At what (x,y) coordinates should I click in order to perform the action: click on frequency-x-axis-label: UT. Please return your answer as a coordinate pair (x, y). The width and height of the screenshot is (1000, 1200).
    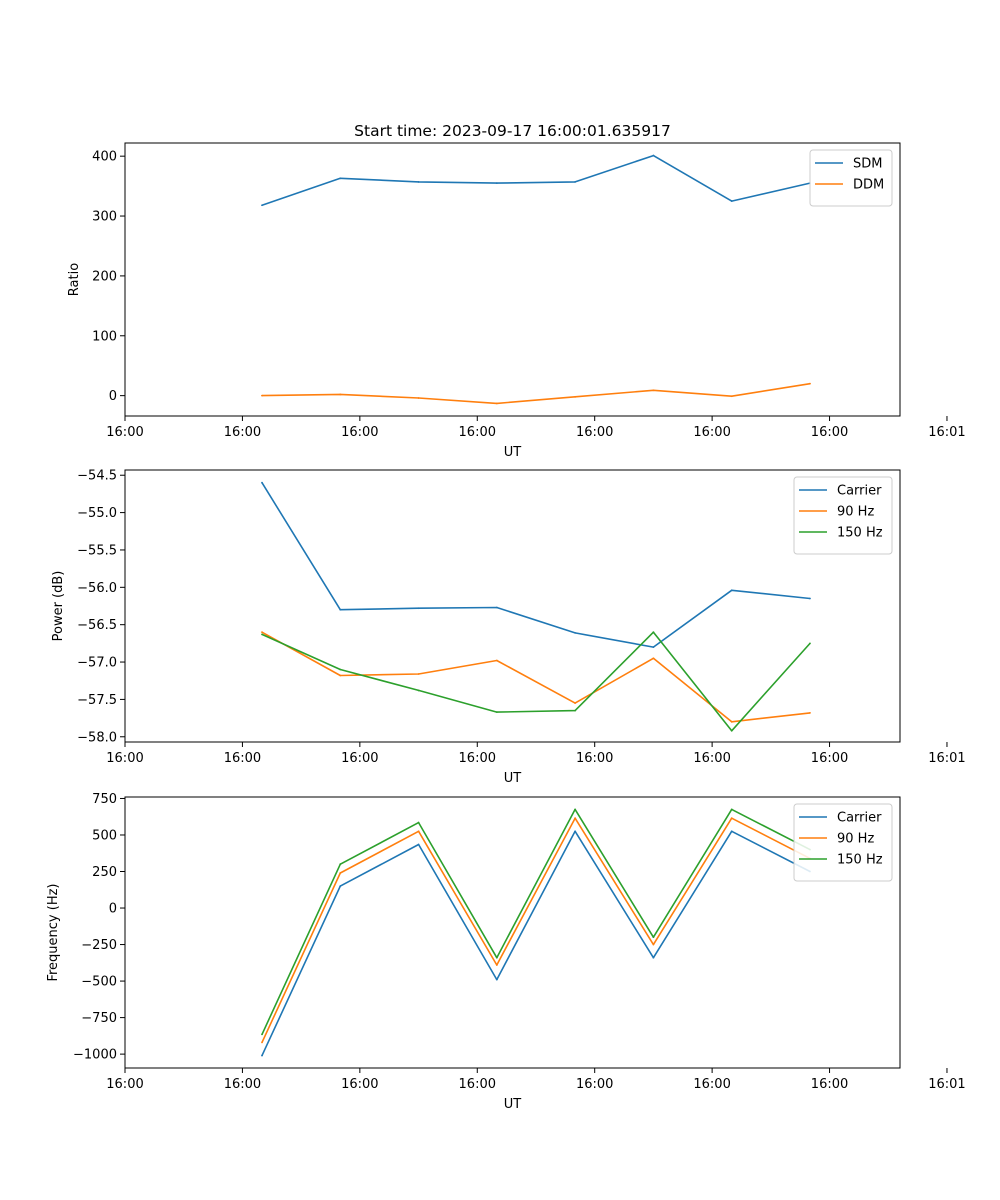
    Looking at the image, I should click on (513, 1104).